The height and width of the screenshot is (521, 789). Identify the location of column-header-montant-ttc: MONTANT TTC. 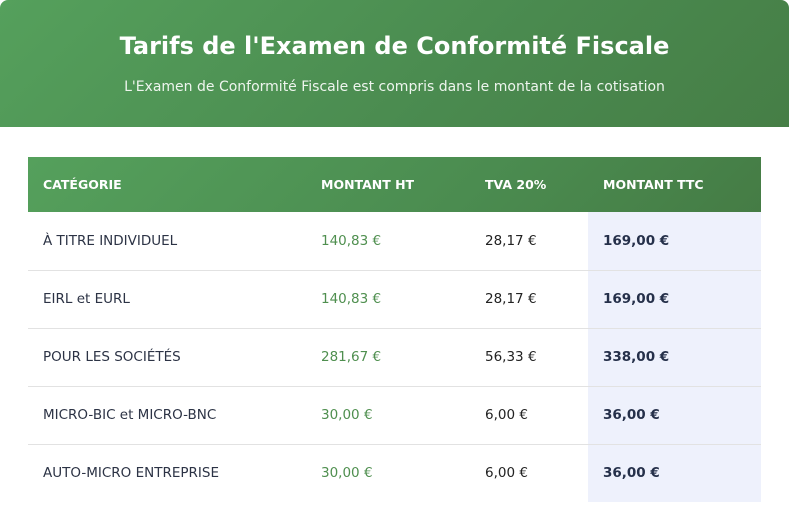
(653, 184).